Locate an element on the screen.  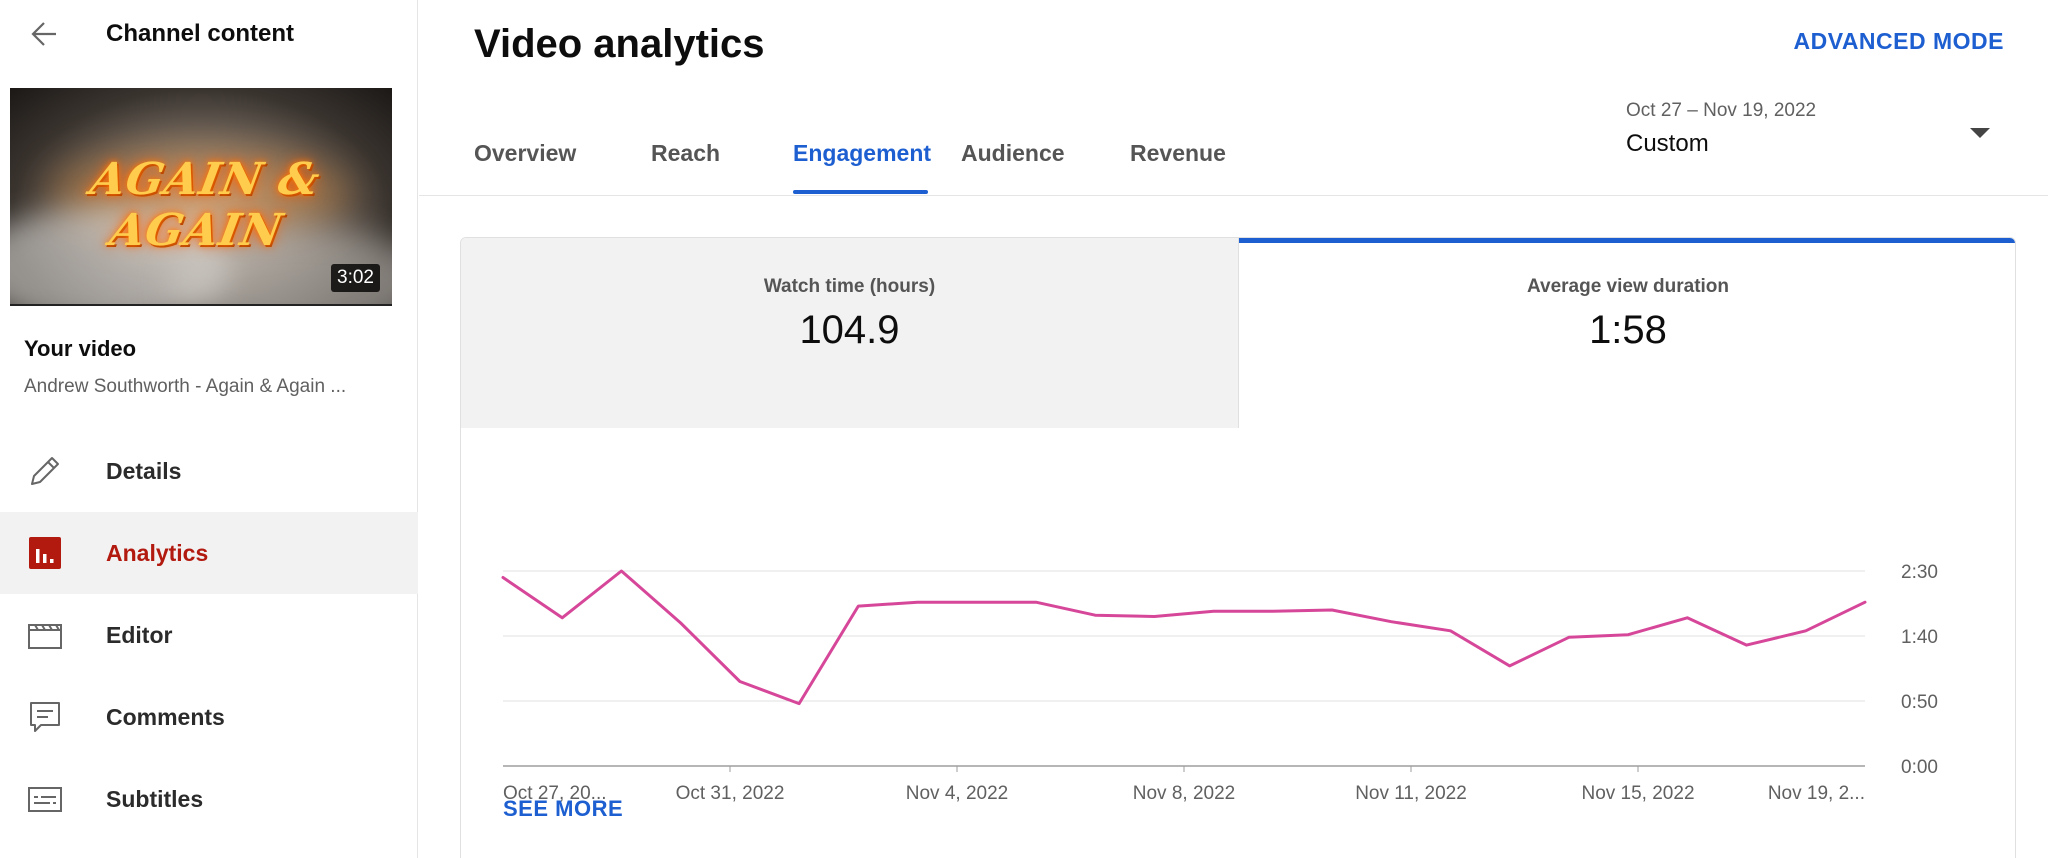
sidebar-item-label: Editor is located at coordinates (139, 634).